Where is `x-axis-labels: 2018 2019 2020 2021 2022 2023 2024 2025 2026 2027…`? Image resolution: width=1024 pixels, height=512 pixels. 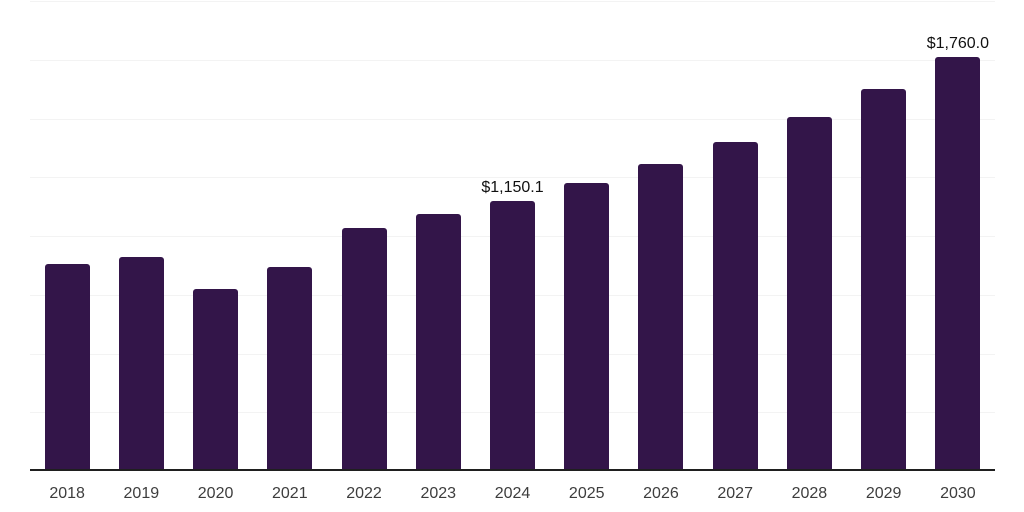 x-axis-labels: 2018 2019 2020 2021 2022 2023 2024 2025 2026 2027… is located at coordinates (512, 495).